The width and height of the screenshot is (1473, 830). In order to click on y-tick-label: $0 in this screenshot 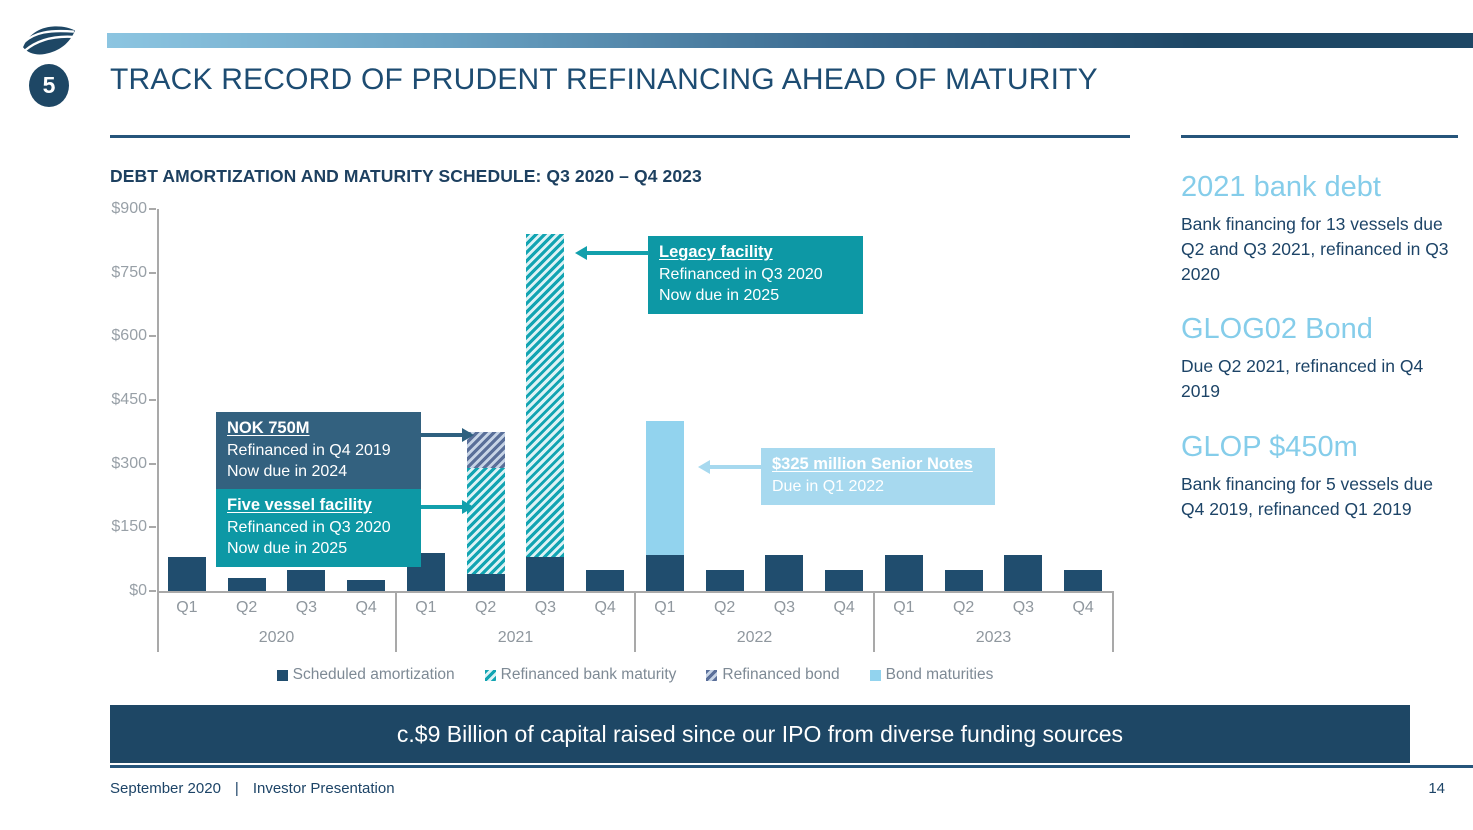, I will do `click(138, 590)`.